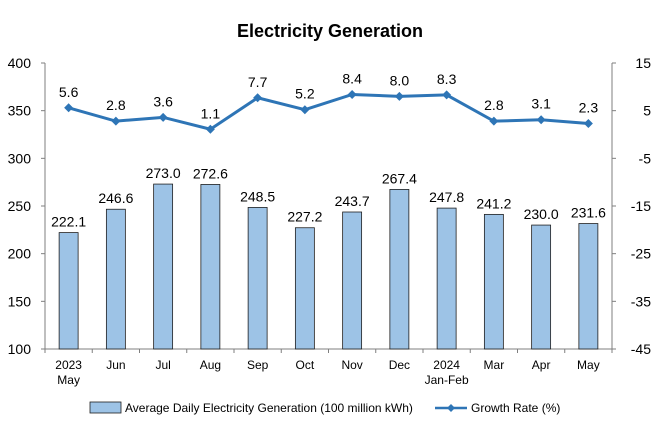 This screenshot has height=445, width=660. I want to click on y-left-tick-label: 150, so click(20, 301).